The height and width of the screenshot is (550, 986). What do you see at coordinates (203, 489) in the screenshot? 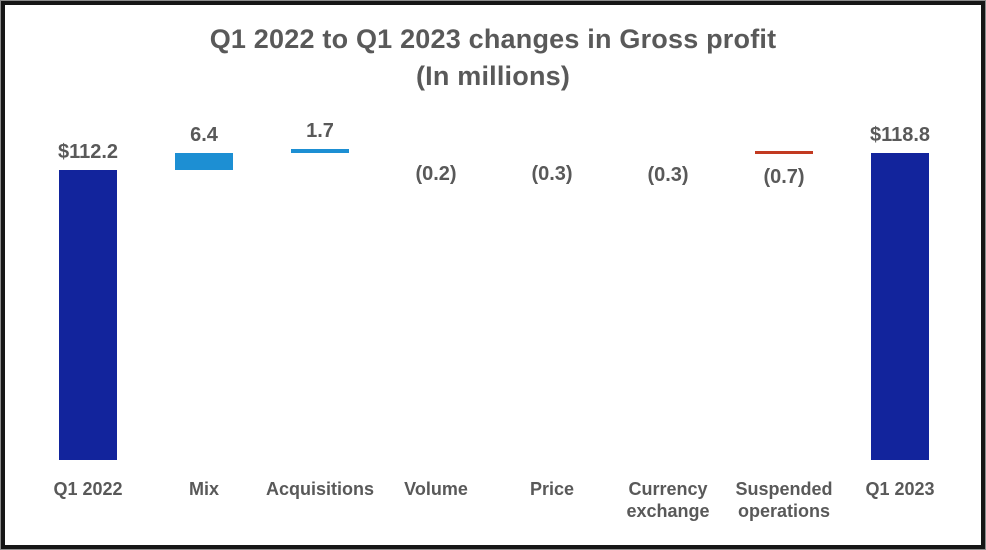
I see `category-label-mix: Mix` at bounding box center [203, 489].